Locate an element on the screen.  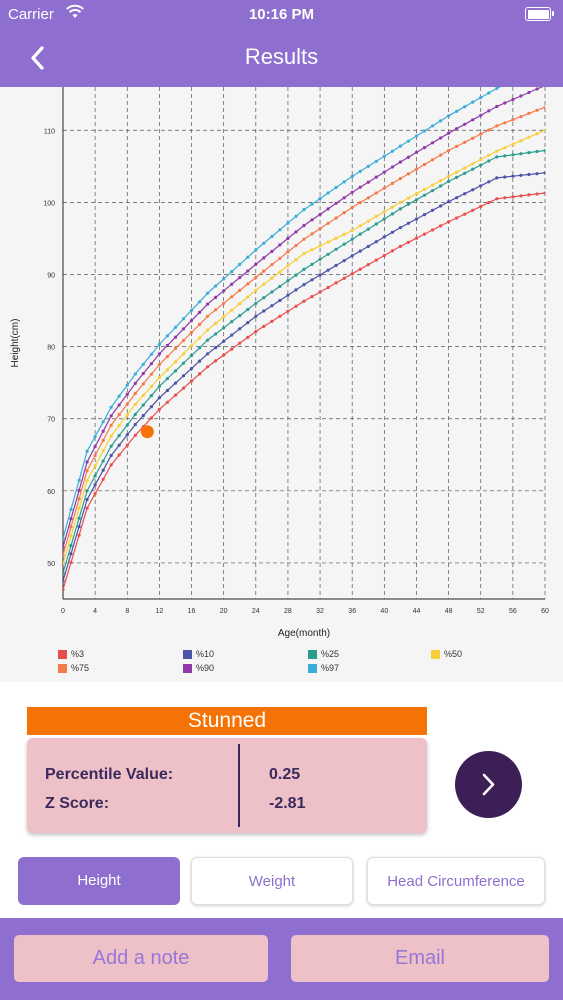
tab-head-circumference: Head Circumference is located at coordinates (456, 881).